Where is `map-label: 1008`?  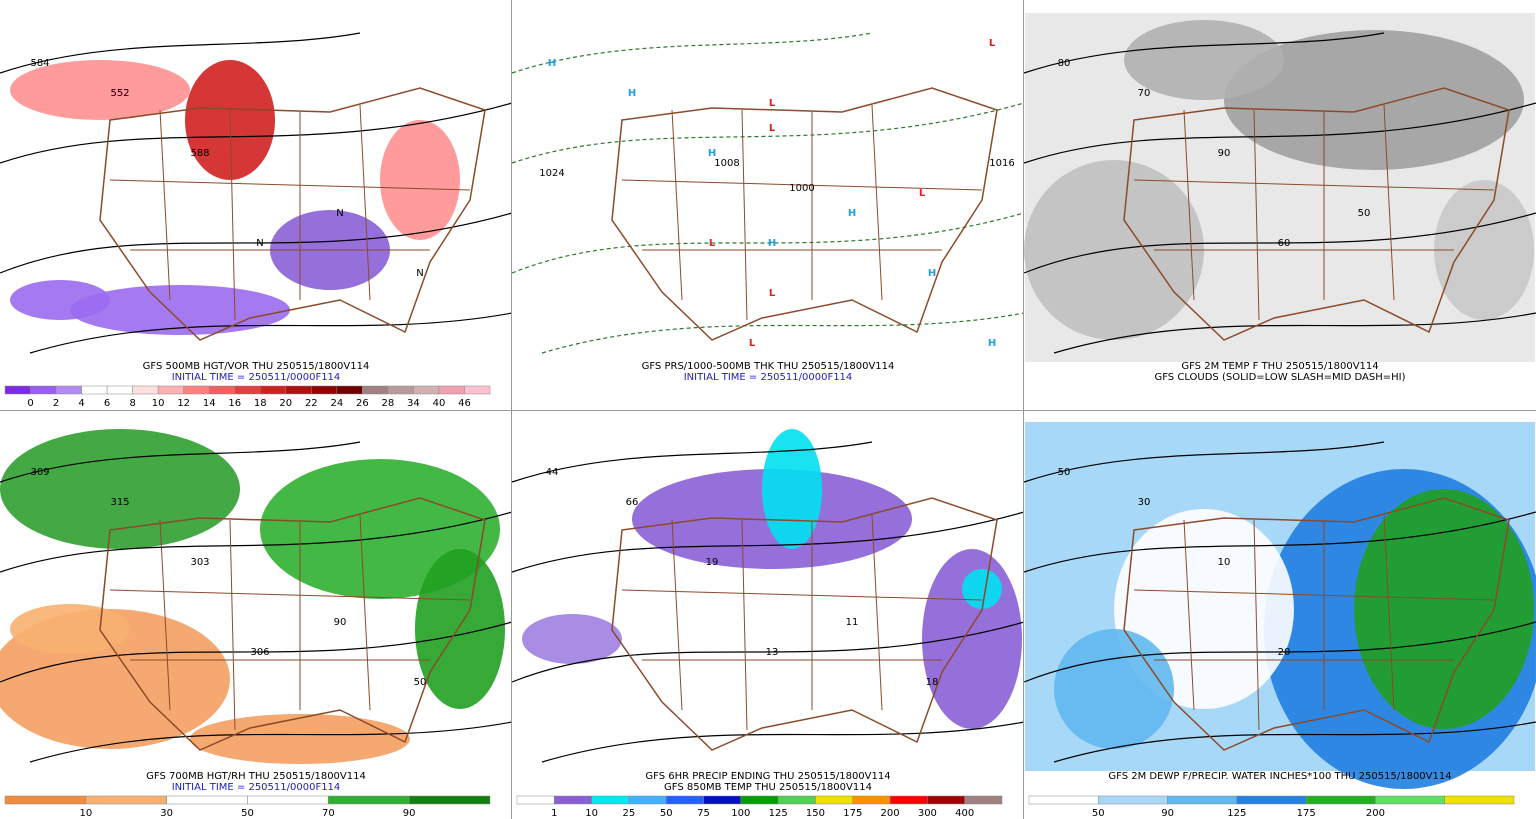 map-label: 1008 is located at coordinates (726, 163).